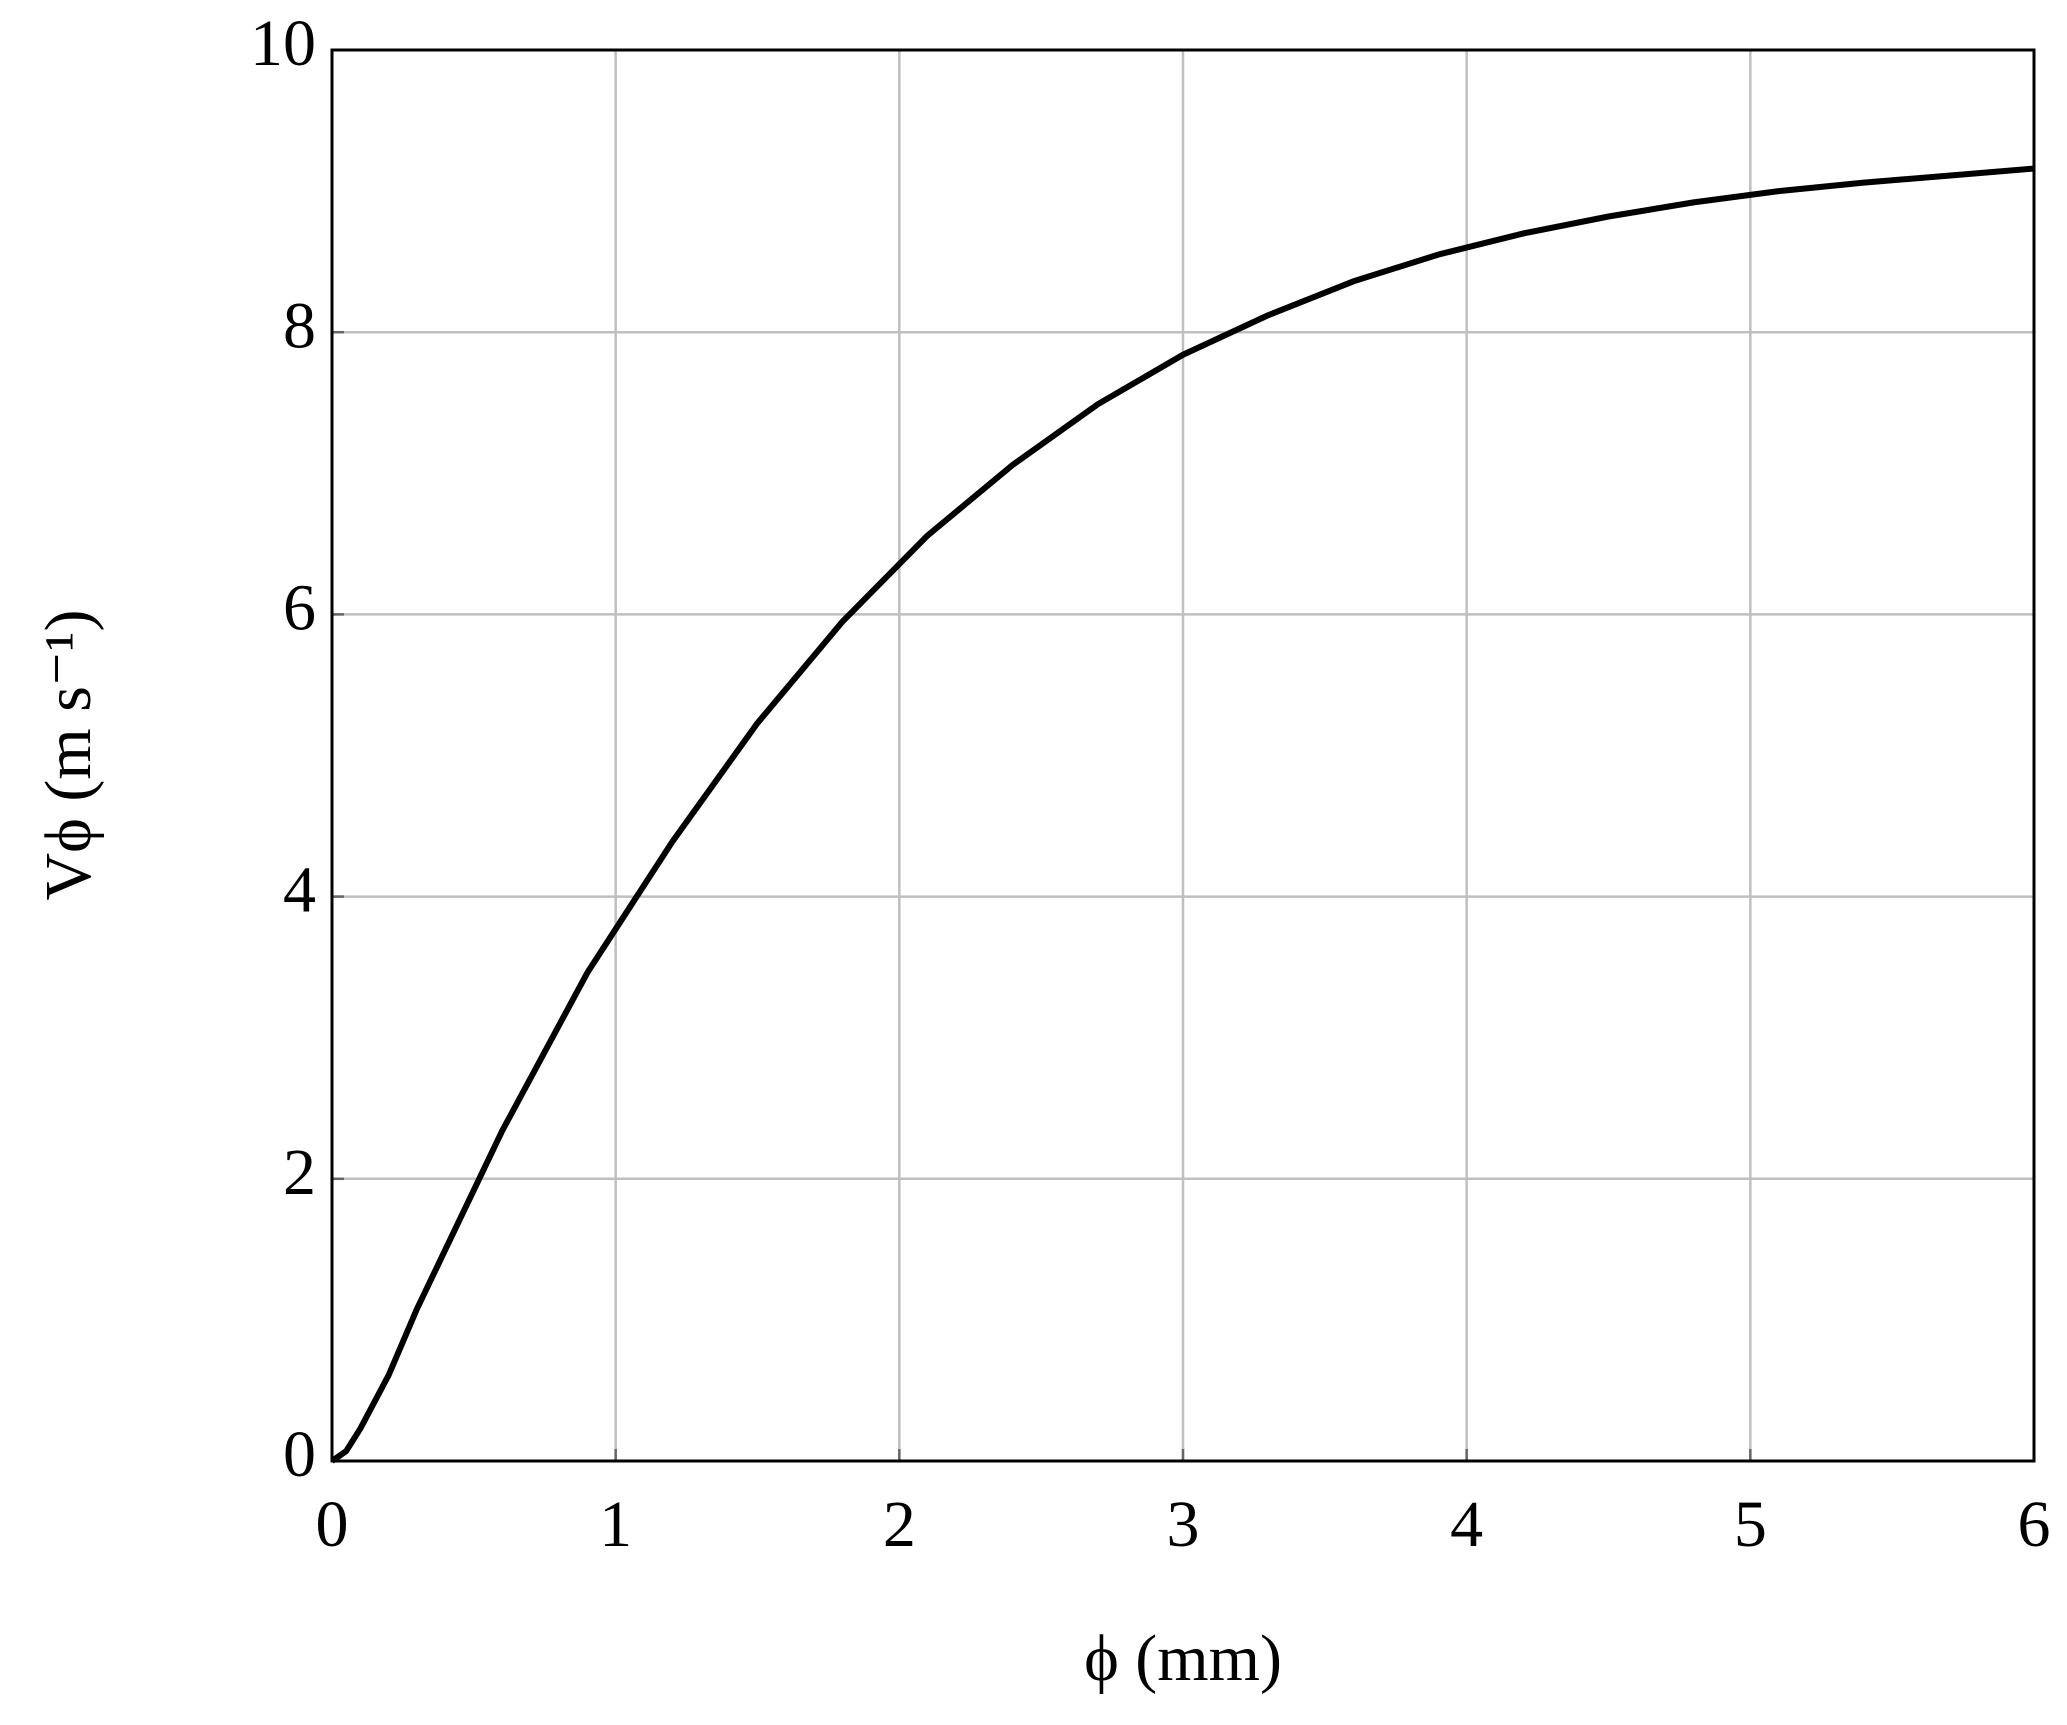  What do you see at coordinates (1466, 1524) in the screenshot?
I see `x-tick-label: 4` at bounding box center [1466, 1524].